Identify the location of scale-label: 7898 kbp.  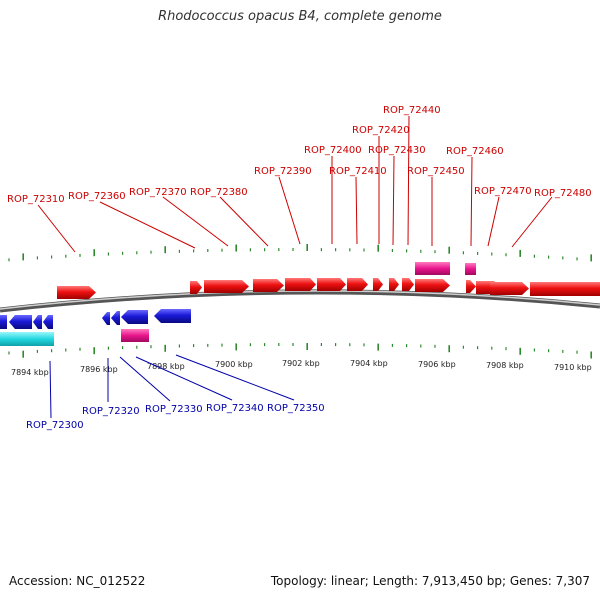
(166, 366).